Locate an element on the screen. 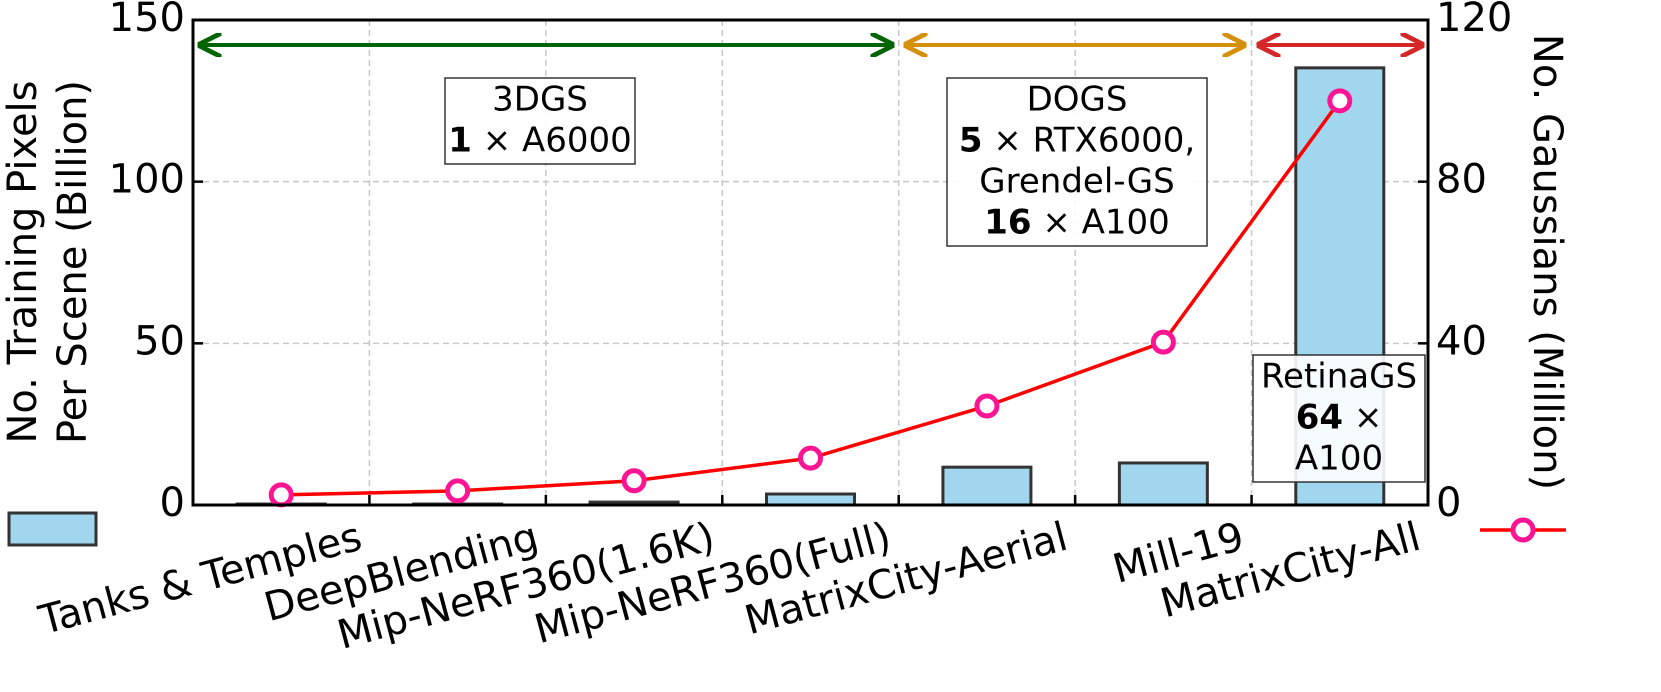 This screenshot has height=692, width=1661. annotation-text: RetinaGS is located at coordinates (1339, 376).